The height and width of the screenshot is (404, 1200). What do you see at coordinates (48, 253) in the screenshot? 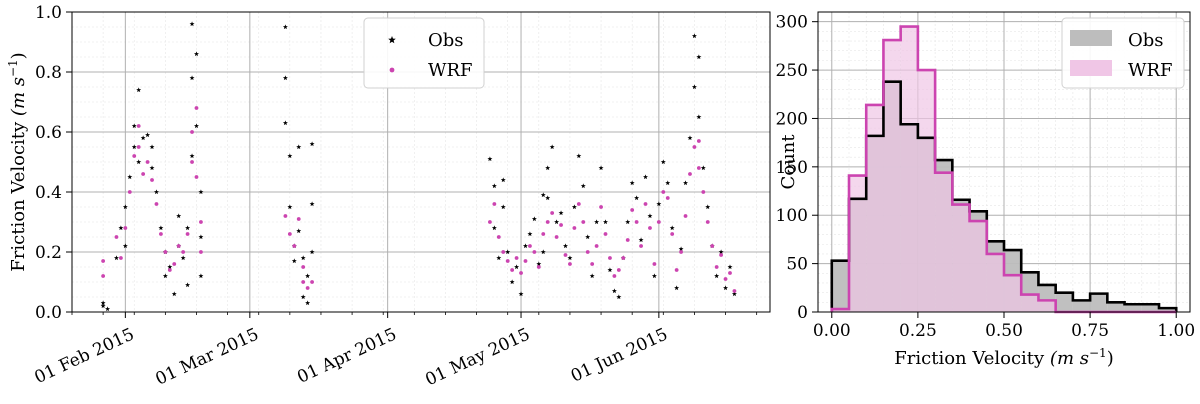
I see `y-tick-label: 0.2` at bounding box center [48, 253].